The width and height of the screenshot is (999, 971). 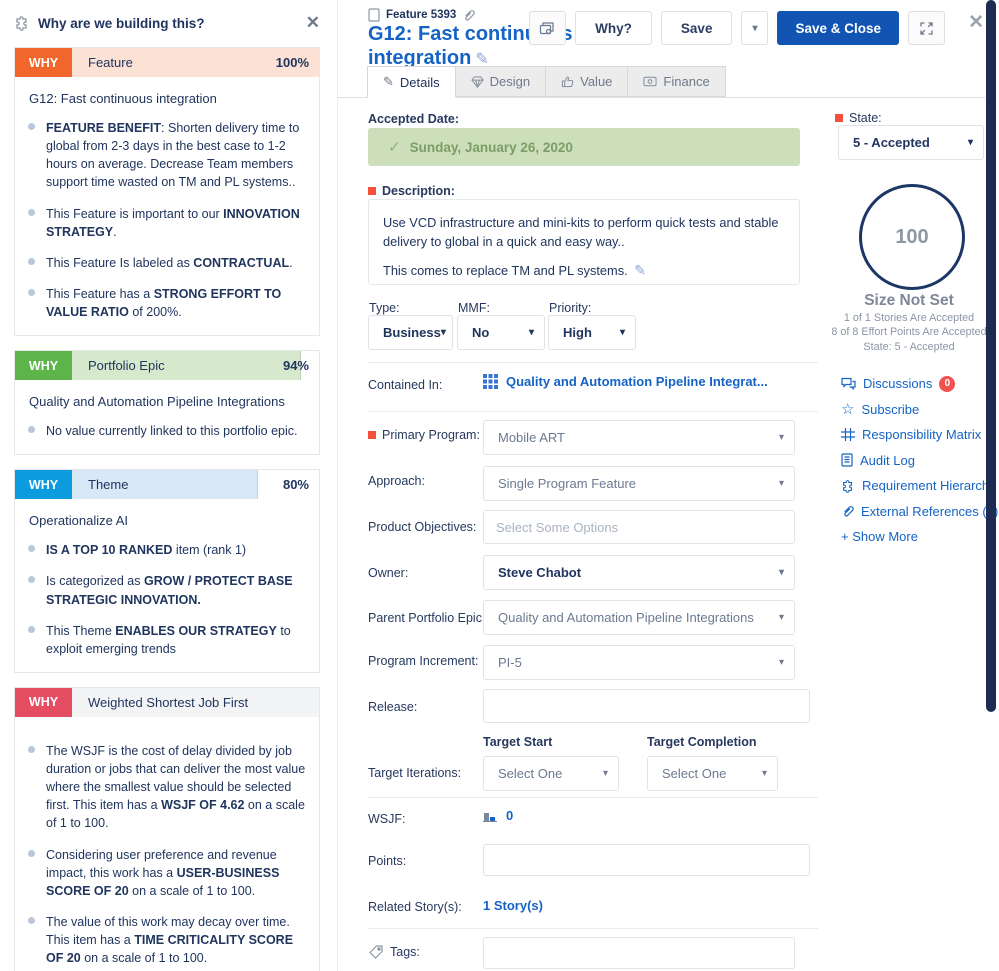 What do you see at coordinates (737, 28) in the screenshot?
I see `header-actions: Why? Save ▾ Save & Close` at bounding box center [737, 28].